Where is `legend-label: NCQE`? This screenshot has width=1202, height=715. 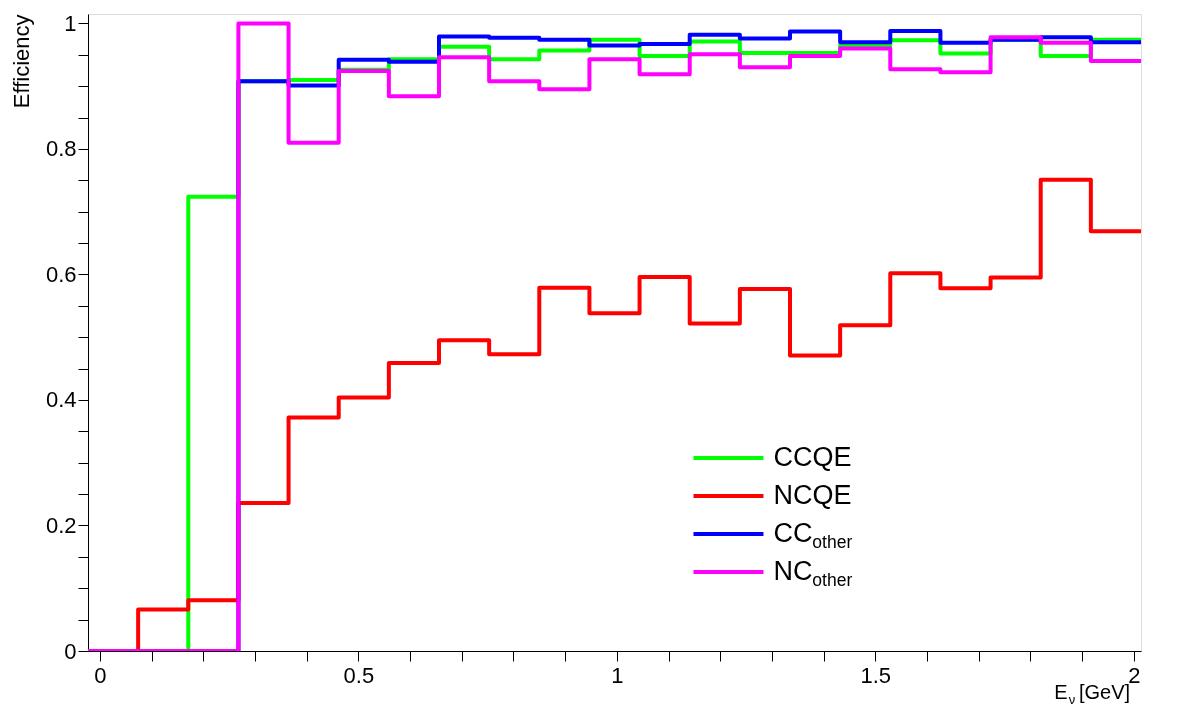
legend-label: NCQE is located at coordinates (812, 495).